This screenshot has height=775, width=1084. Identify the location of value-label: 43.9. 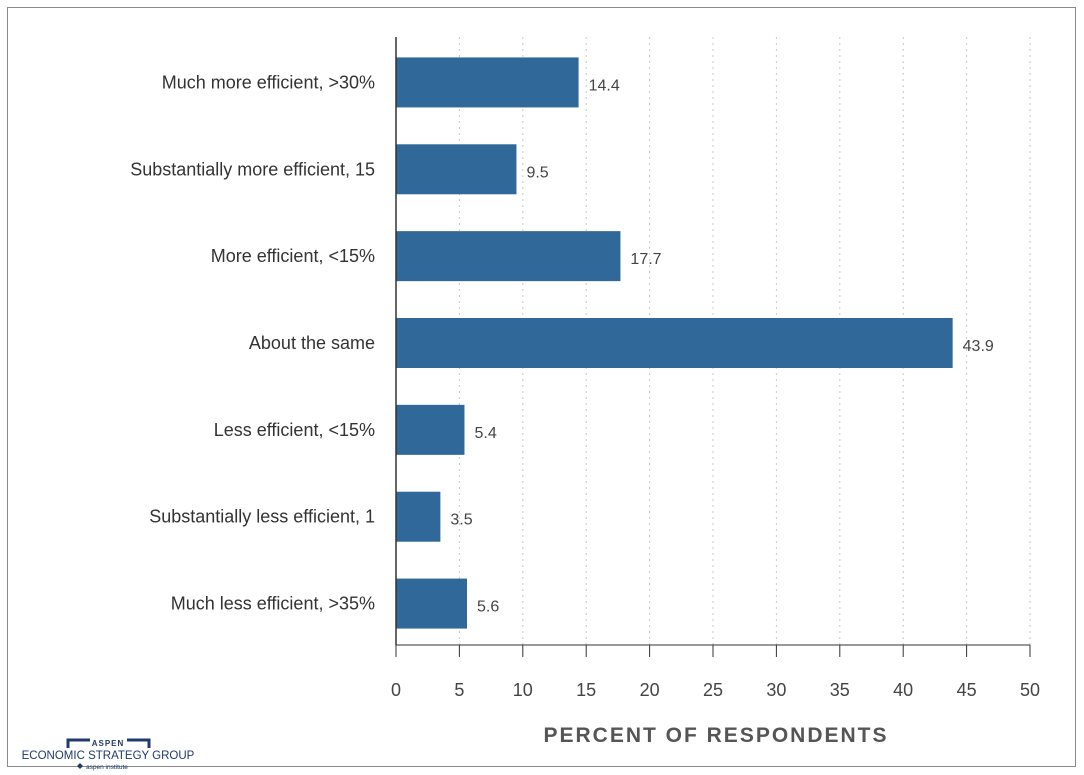
(978, 346).